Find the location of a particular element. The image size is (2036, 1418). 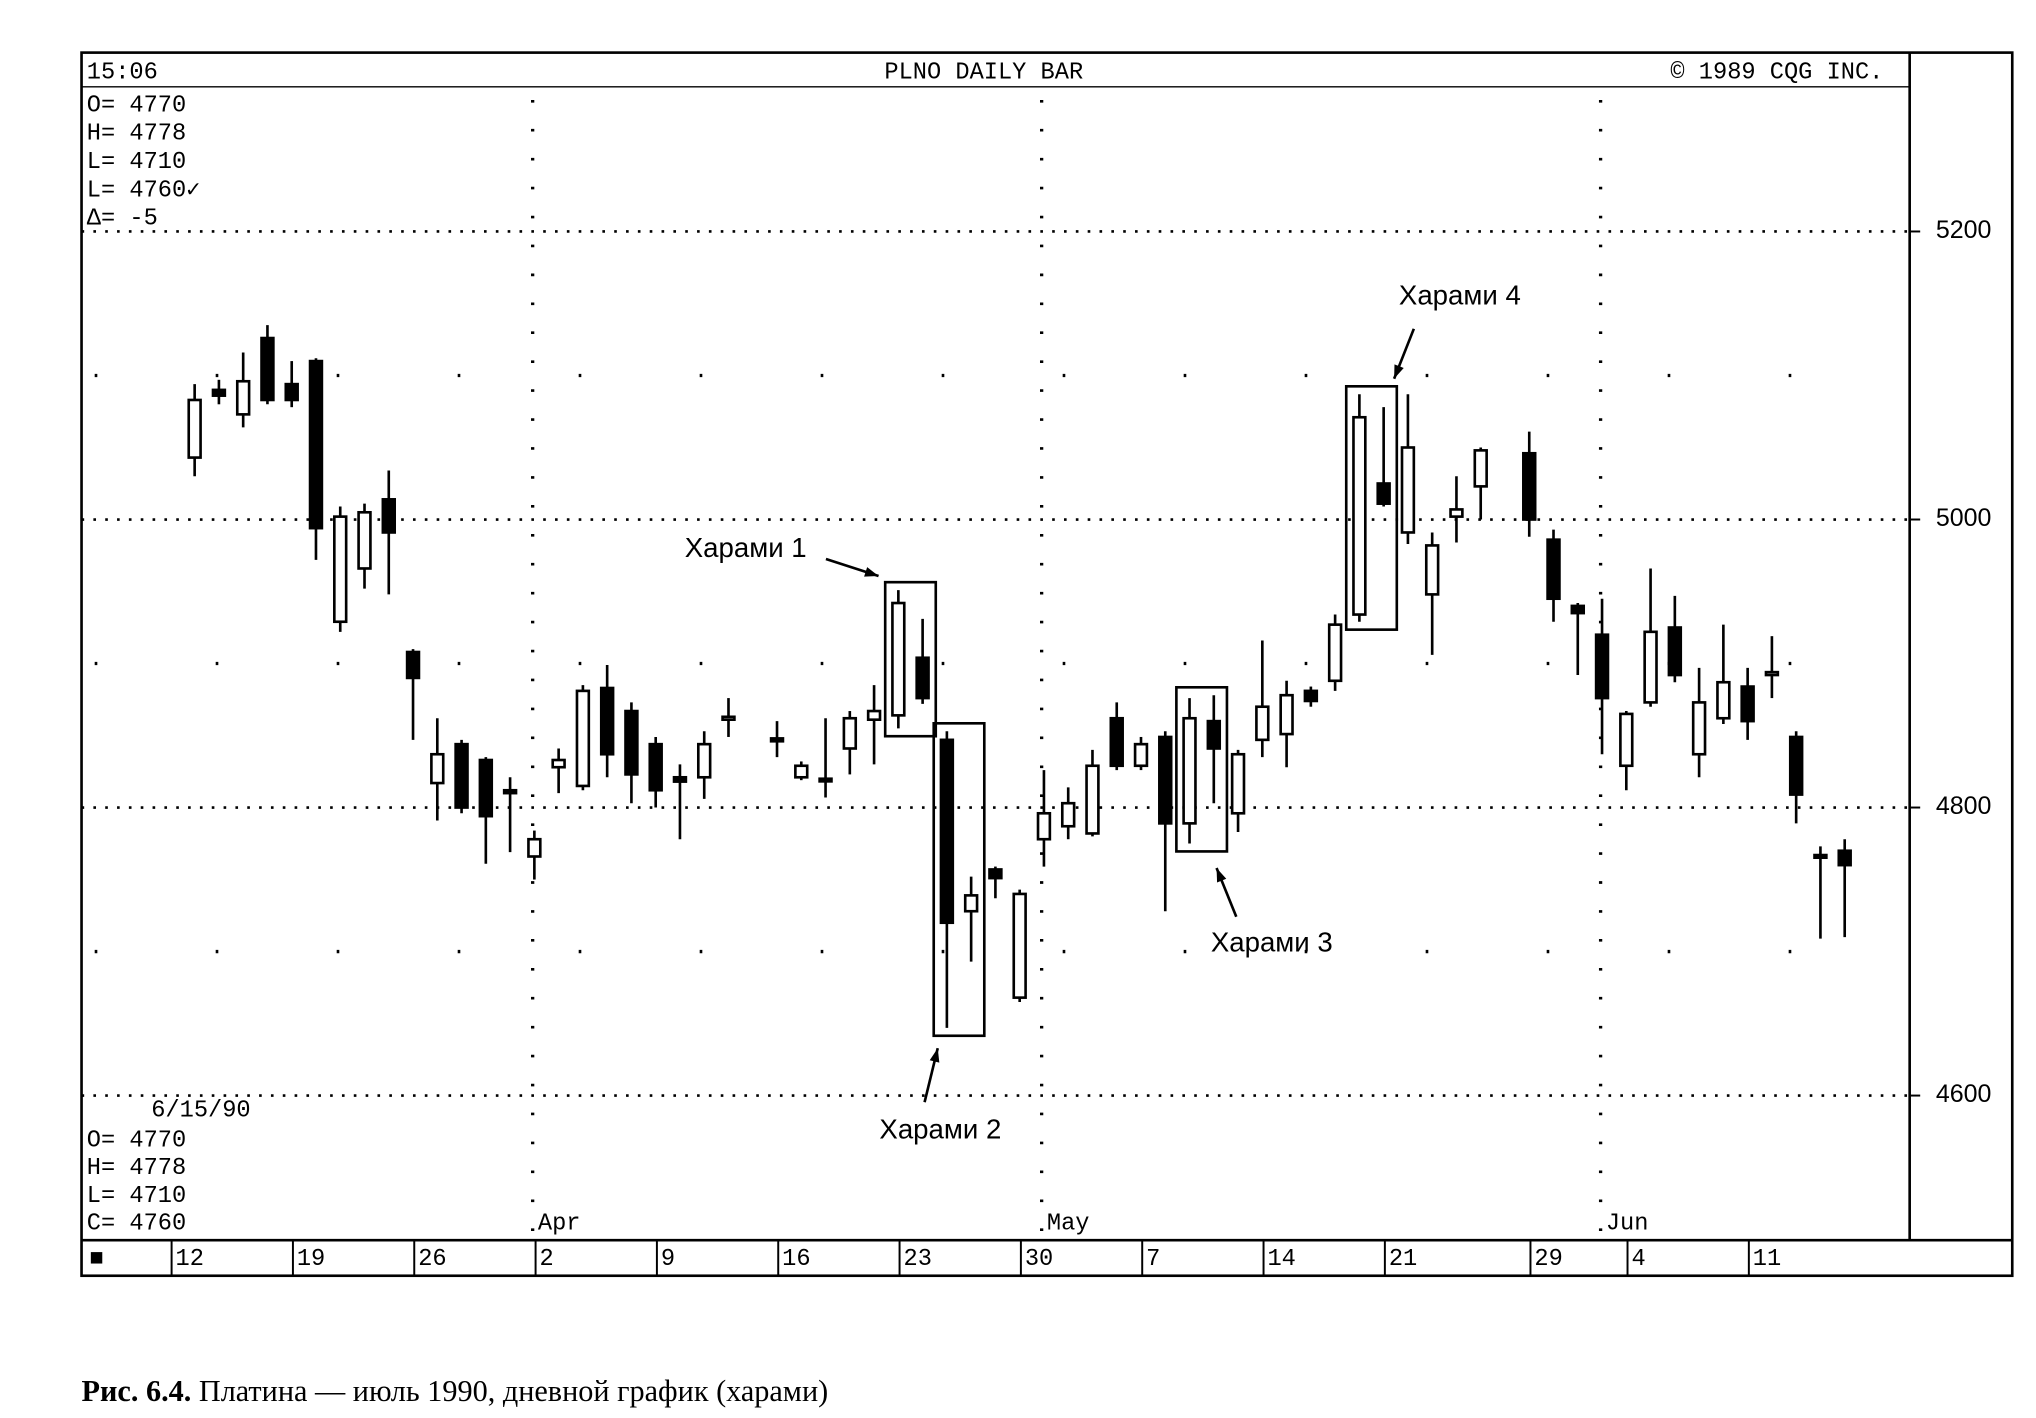

annotation: Харами 2 is located at coordinates (940, 1128).